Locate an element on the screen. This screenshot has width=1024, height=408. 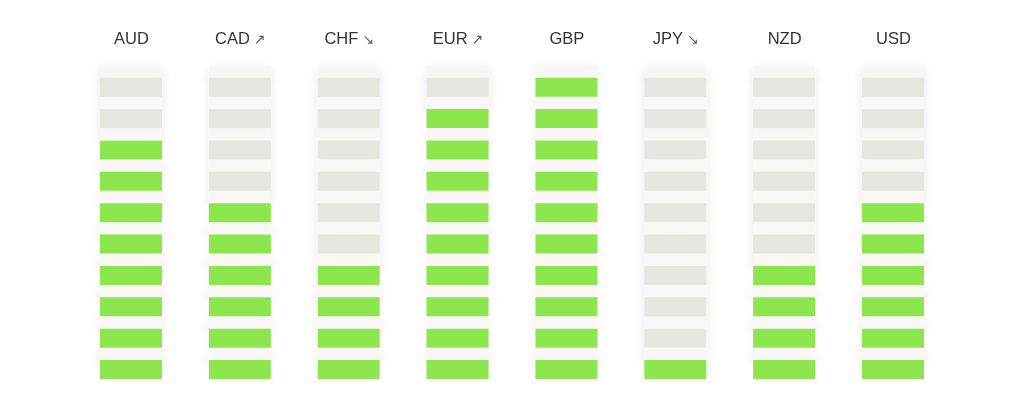
x-tick-label: GBP is located at coordinates (567, 38).